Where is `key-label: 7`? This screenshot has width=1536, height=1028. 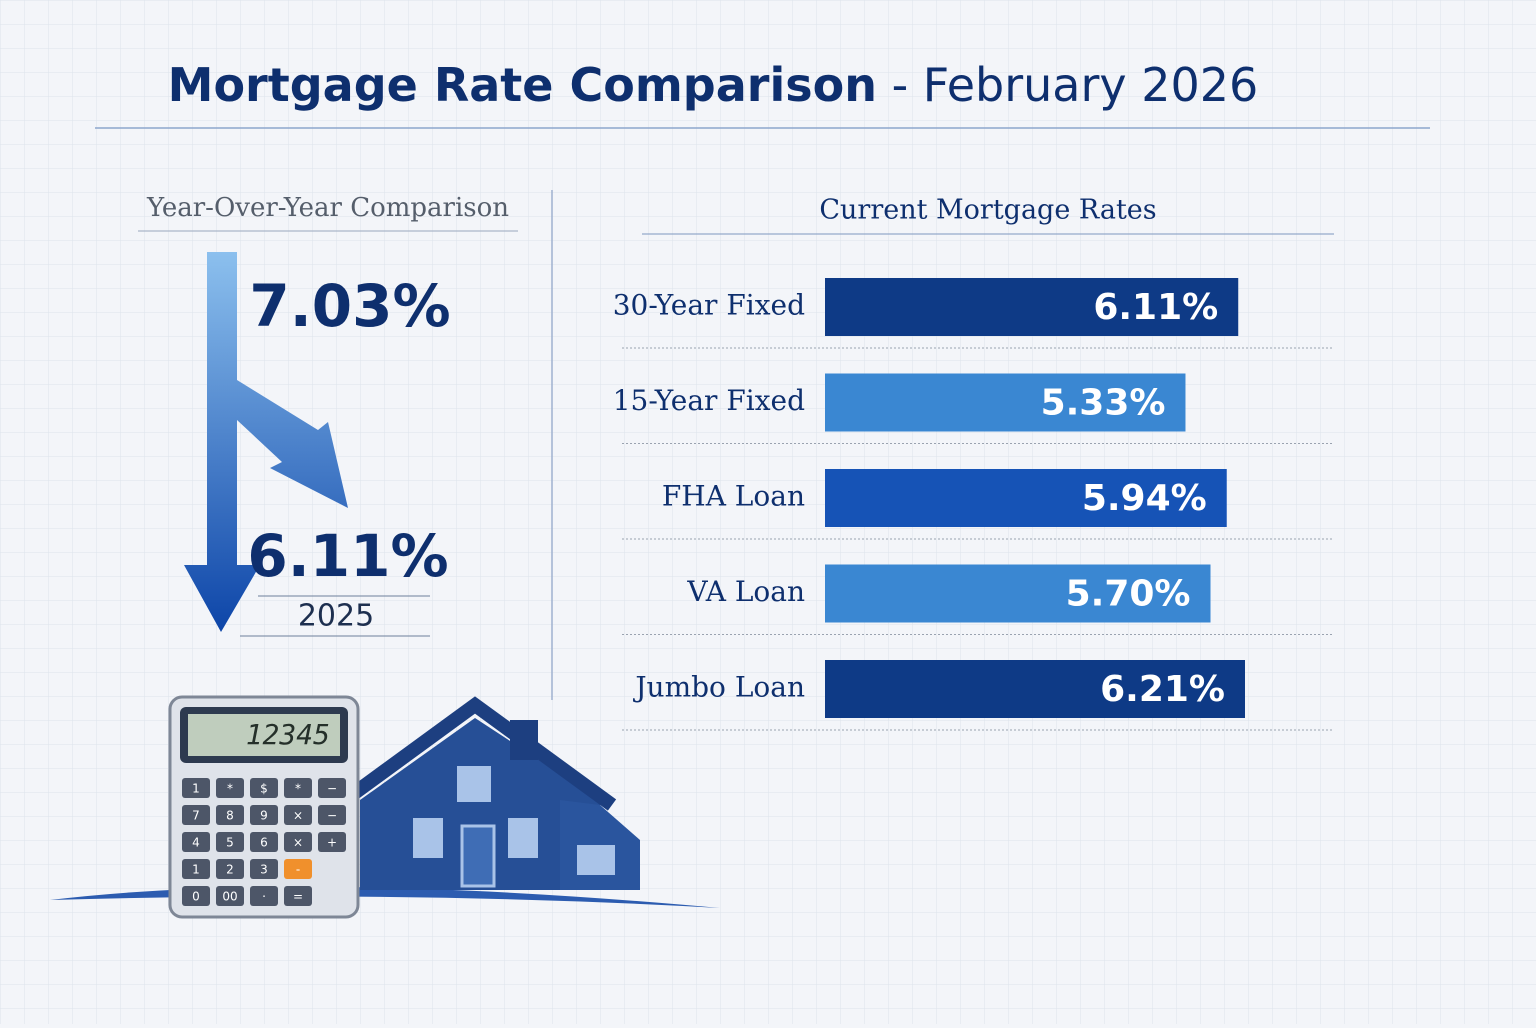
key-label: 7 is located at coordinates (196, 816).